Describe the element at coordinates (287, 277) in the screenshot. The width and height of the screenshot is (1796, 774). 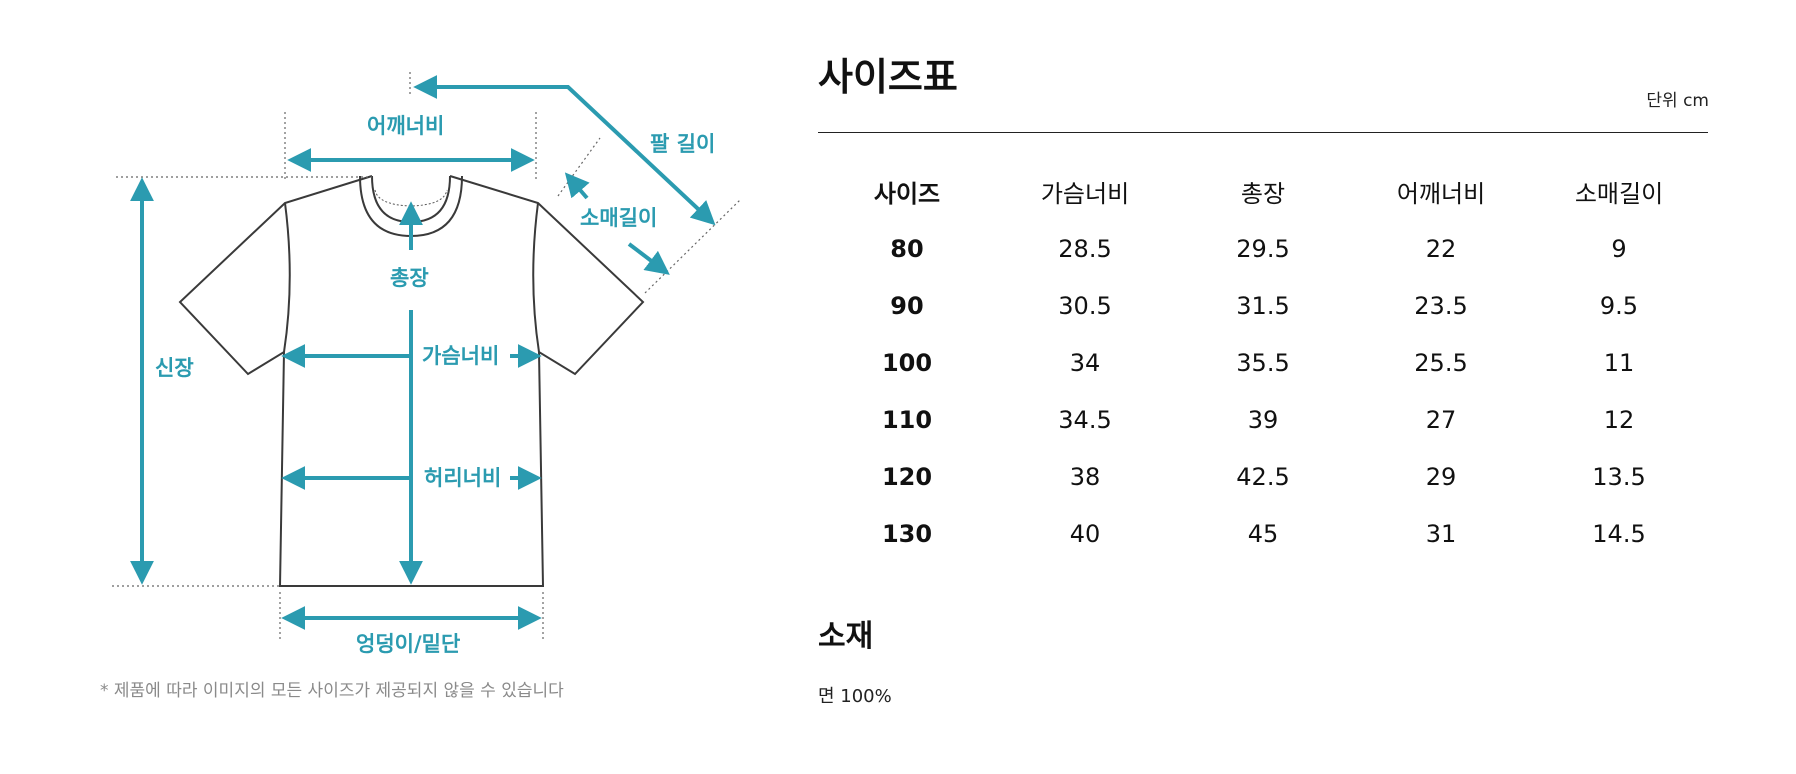
I see `sleeve-seam-left` at that location.